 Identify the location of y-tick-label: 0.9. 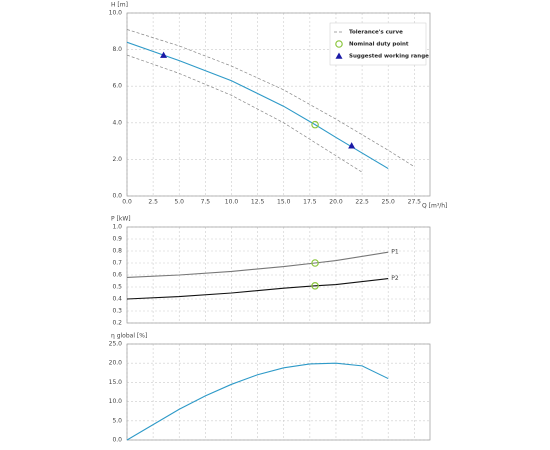
(117, 239).